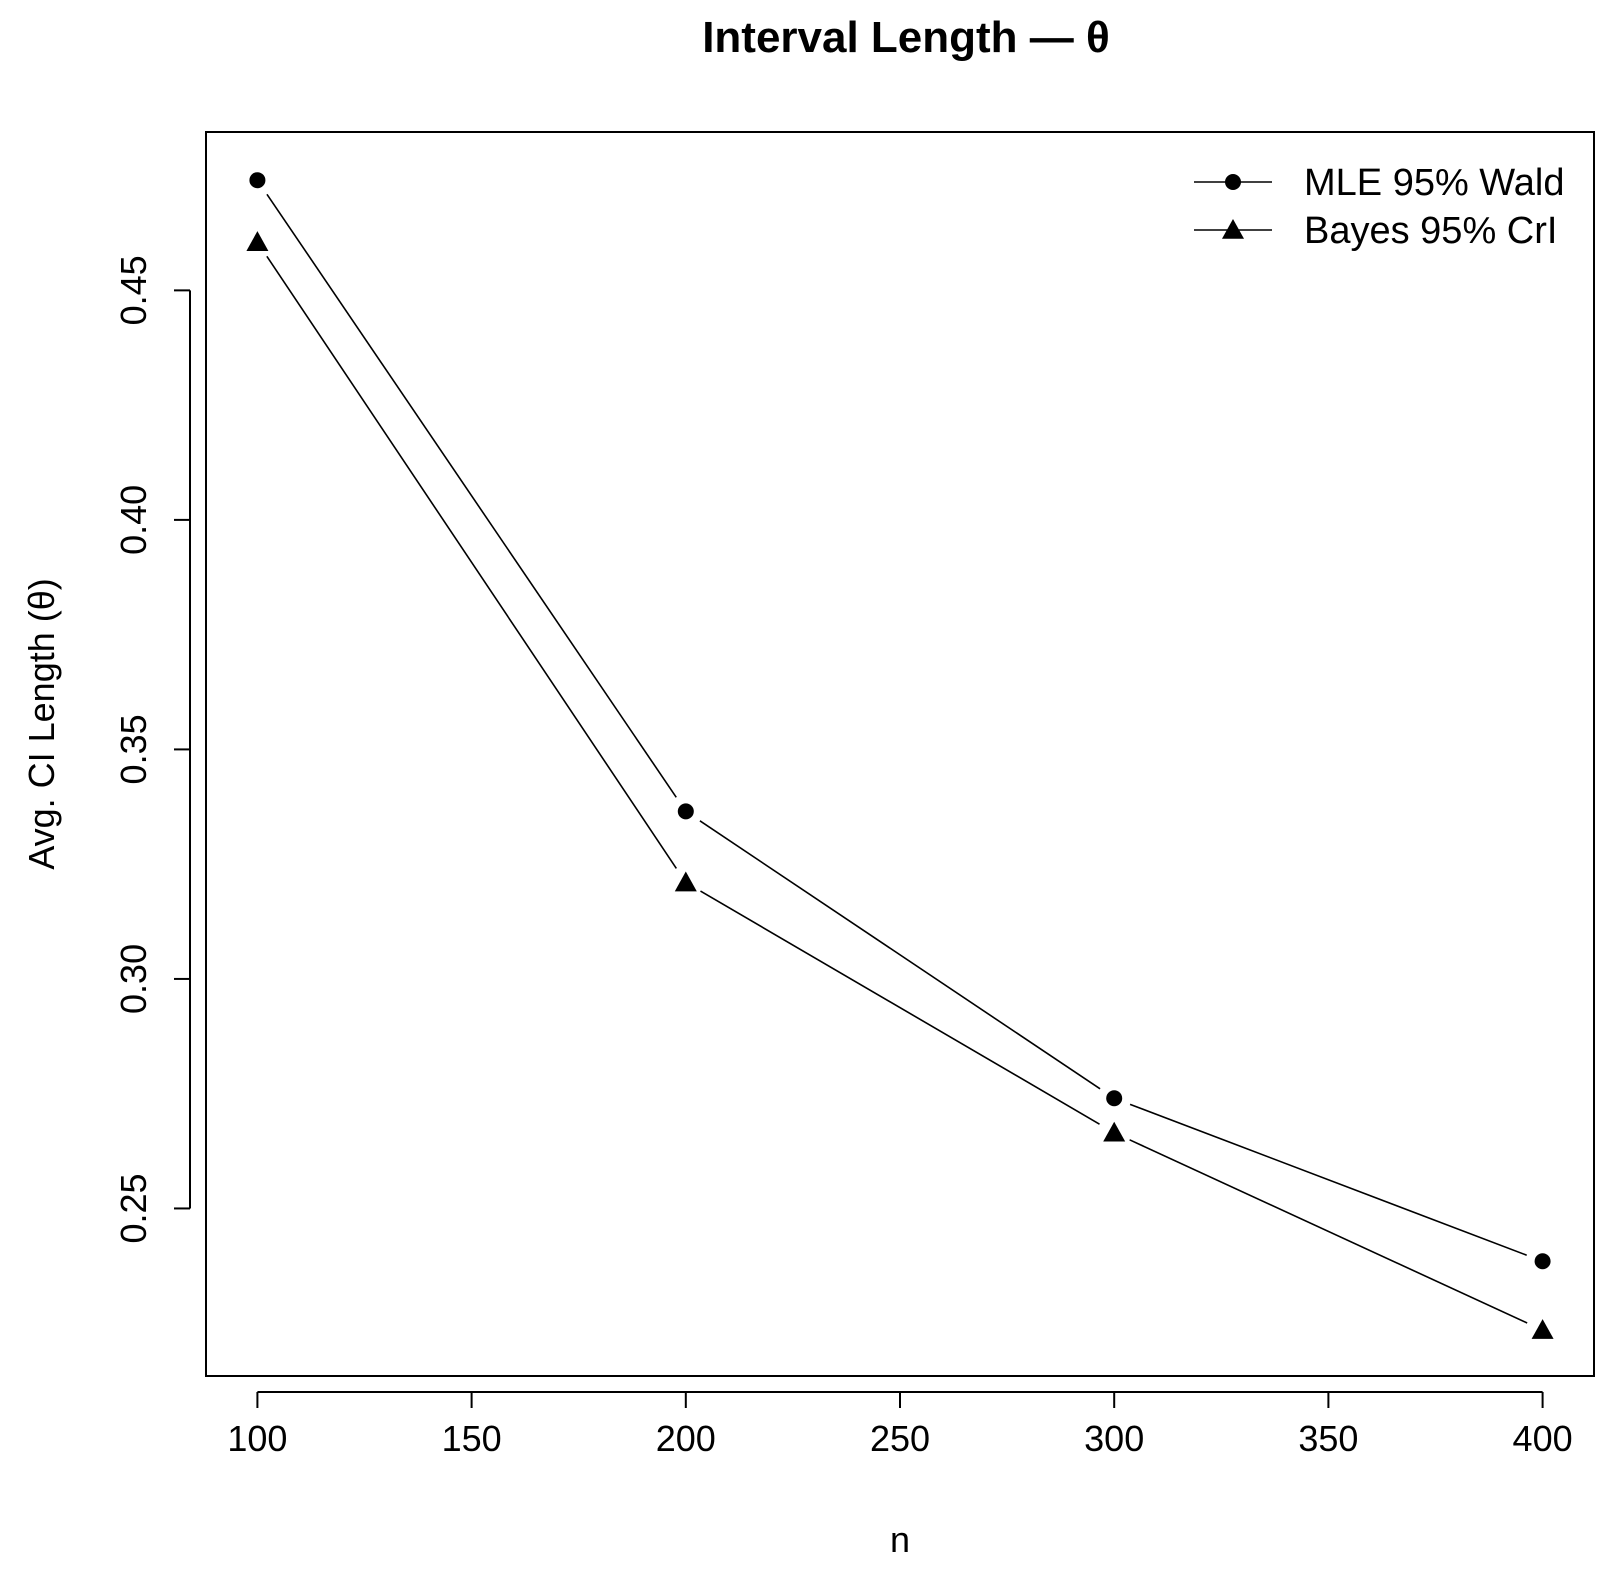 The height and width of the screenshot is (1575, 1603). Describe the element at coordinates (1430, 231) in the screenshot. I see `legend-label-1: Bayes 95% CrI` at that location.